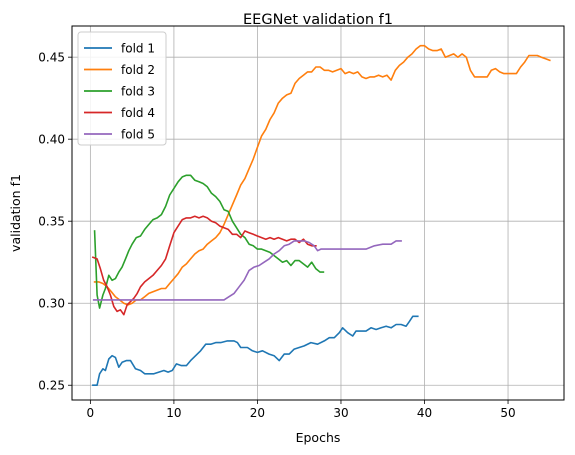 The image size is (575, 455). Describe the element at coordinates (51, 386) in the screenshot. I see `y-tick-label: 0.25` at that location.